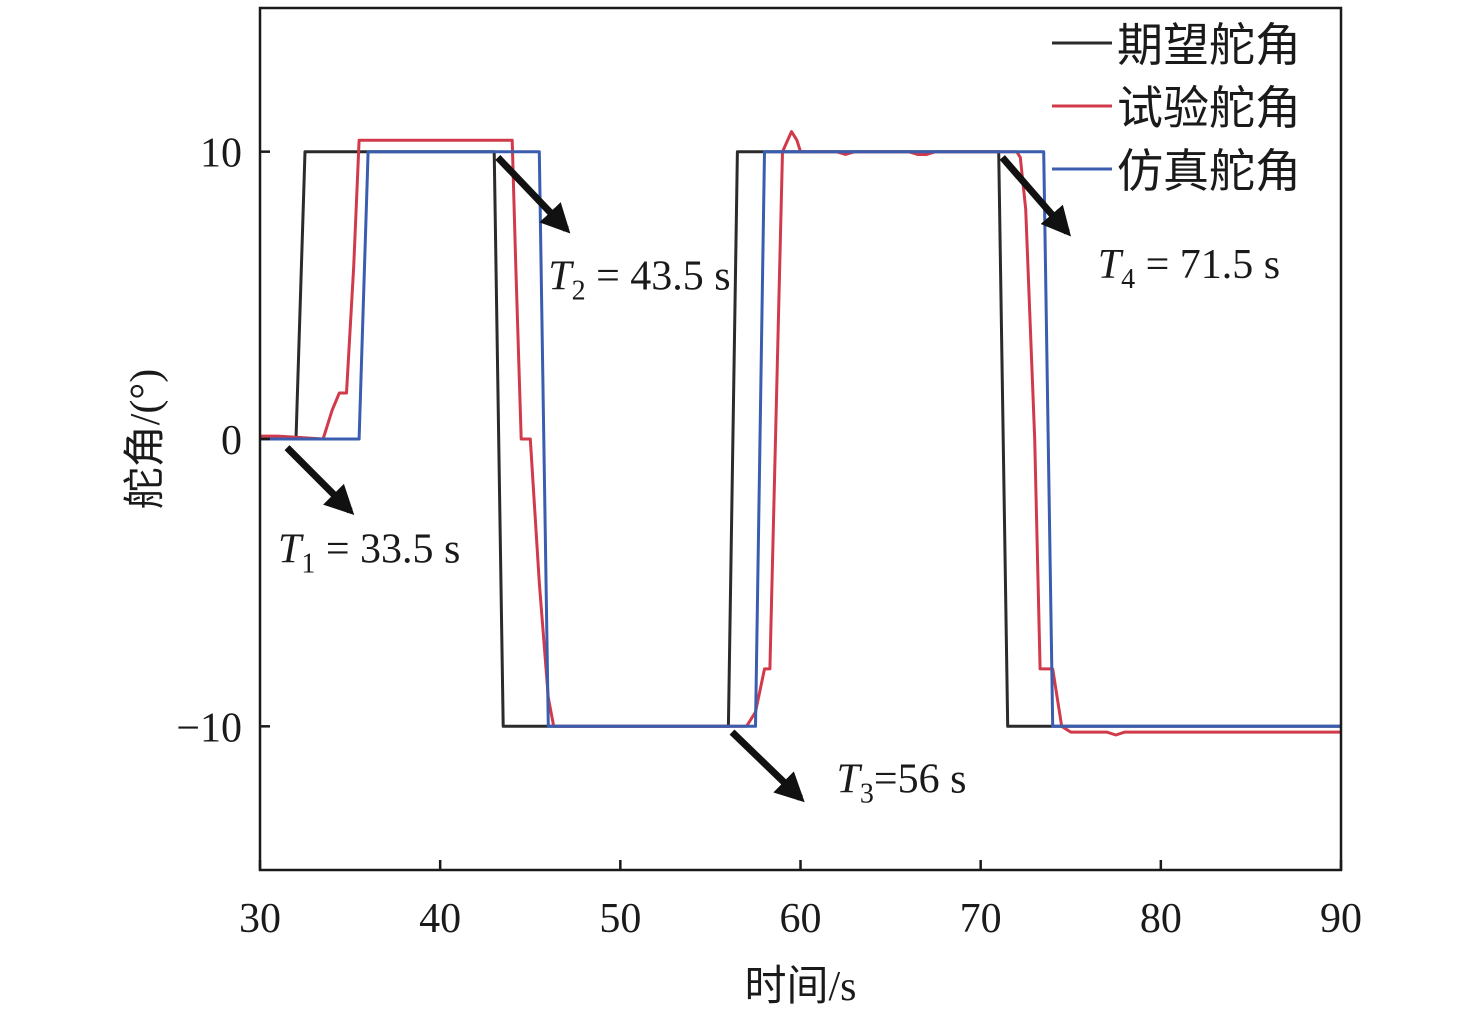  What do you see at coordinates (146, 439) in the screenshot?
I see `y-axis-title: 舵角/(°)` at bounding box center [146, 439].